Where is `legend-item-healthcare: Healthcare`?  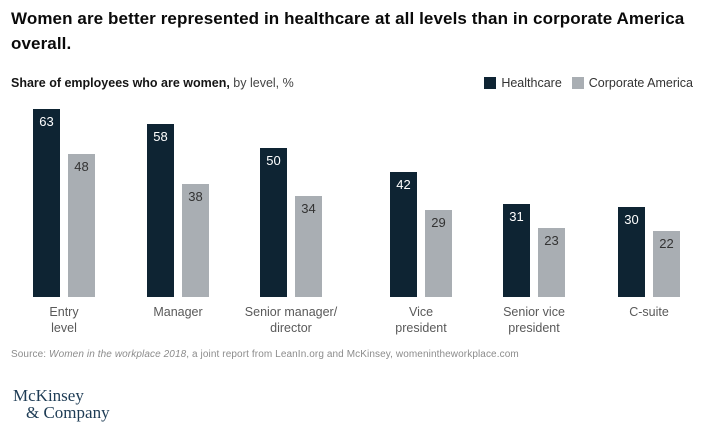
legend-item-healthcare: Healthcare is located at coordinates (523, 83).